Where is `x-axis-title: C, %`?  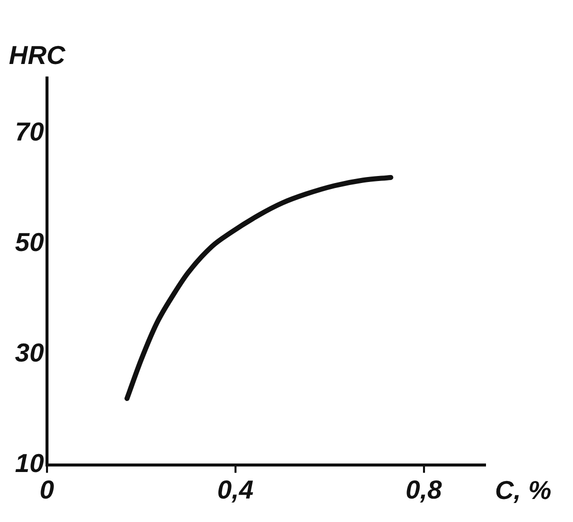 x-axis-title: C, % is located at coordinates (523, 489).